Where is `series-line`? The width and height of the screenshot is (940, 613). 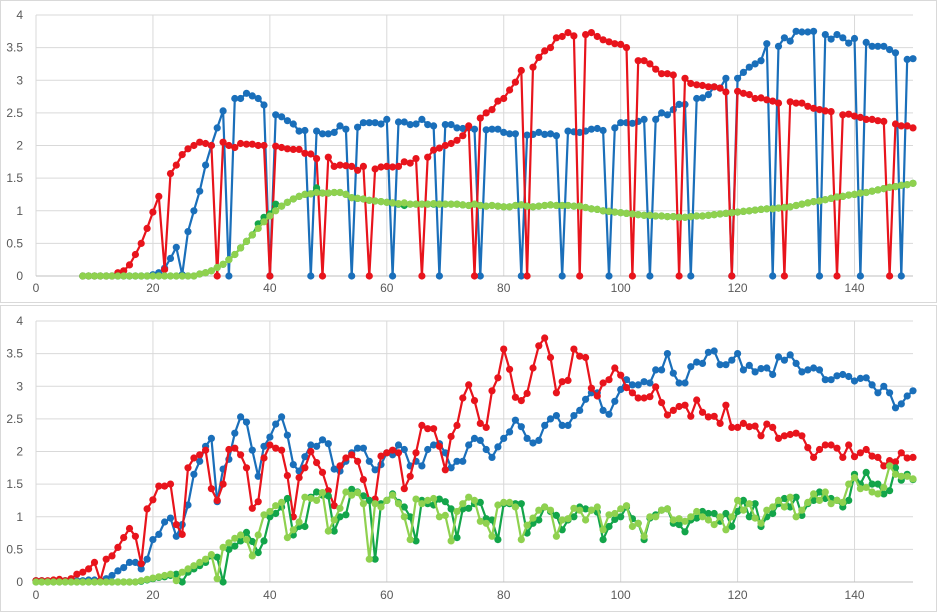
series-line is located at coordinates (498, 230).